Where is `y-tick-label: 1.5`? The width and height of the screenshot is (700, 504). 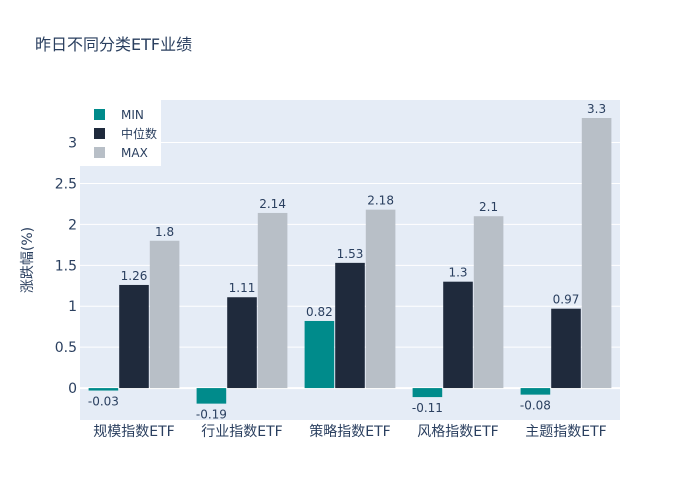
y-tick-label: 1.5 is located at coordinates (66, 266).